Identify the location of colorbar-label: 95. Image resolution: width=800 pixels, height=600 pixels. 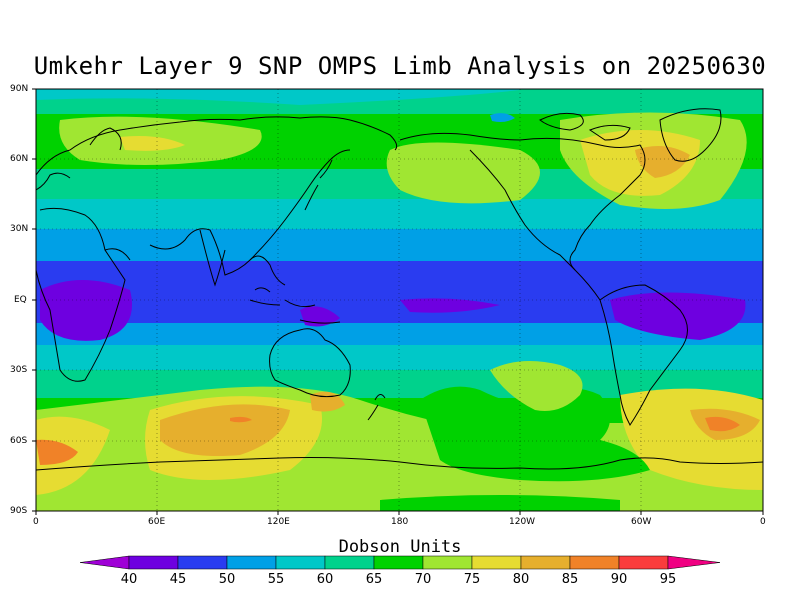
(668, 579).